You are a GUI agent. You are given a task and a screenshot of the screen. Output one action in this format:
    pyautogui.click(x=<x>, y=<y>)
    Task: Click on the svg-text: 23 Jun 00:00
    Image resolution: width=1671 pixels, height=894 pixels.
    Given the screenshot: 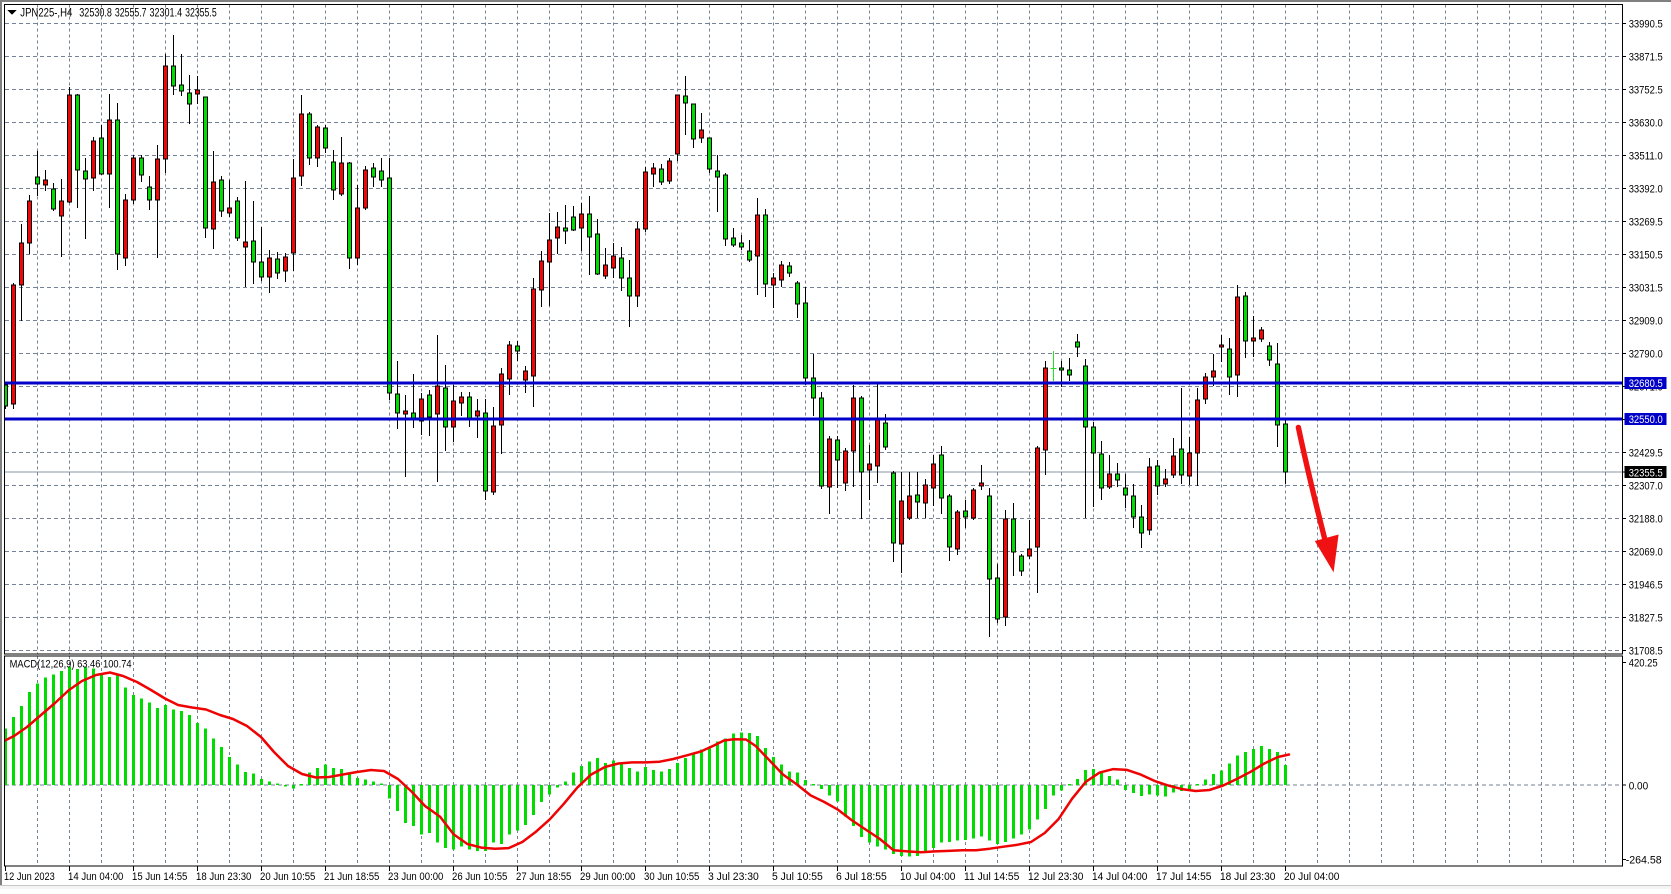 What is the action you would take?
    pyautogui.click(x=415, y=877)
    